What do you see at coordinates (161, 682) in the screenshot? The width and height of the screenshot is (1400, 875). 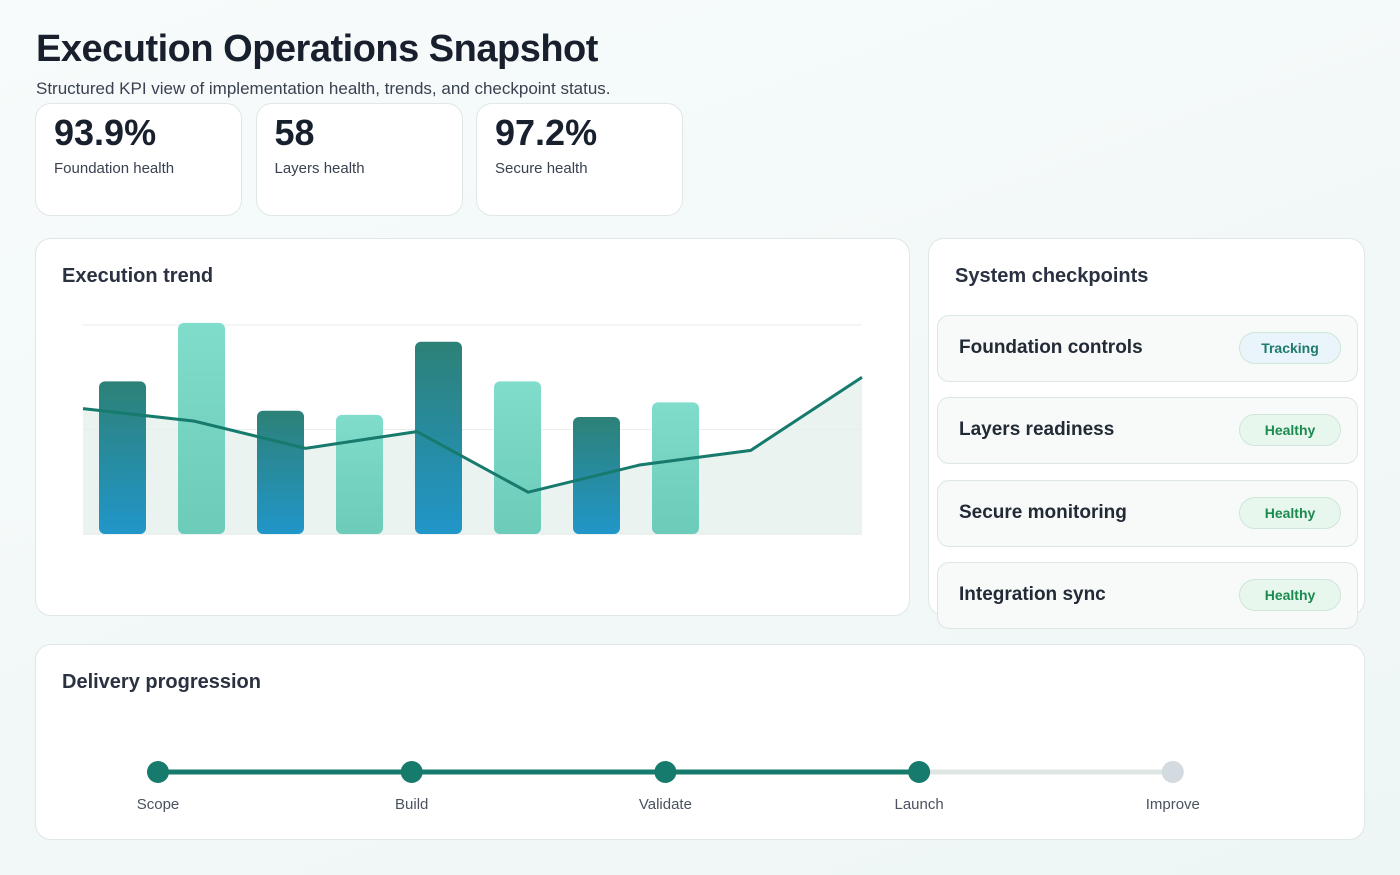 I see `card-title: Delivery progression` at bounding box center [161, 682].